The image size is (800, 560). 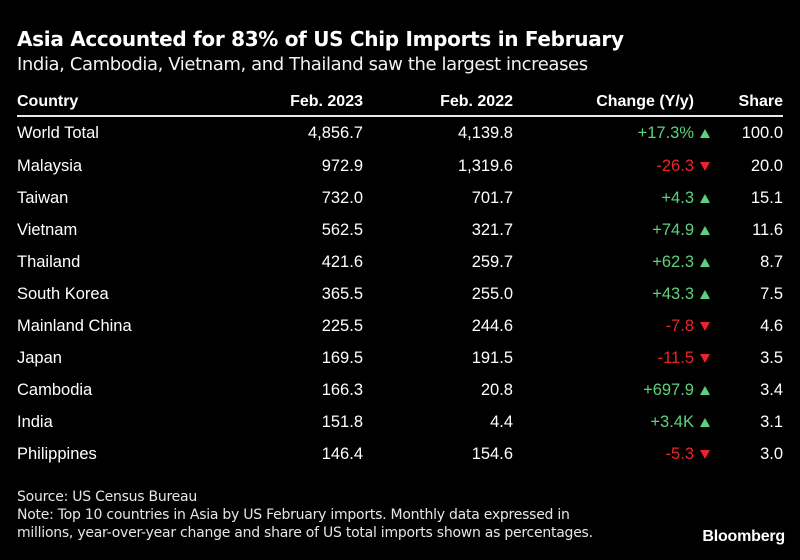 I want to click on cell-share: 3.5, so click(x=771, y=357).